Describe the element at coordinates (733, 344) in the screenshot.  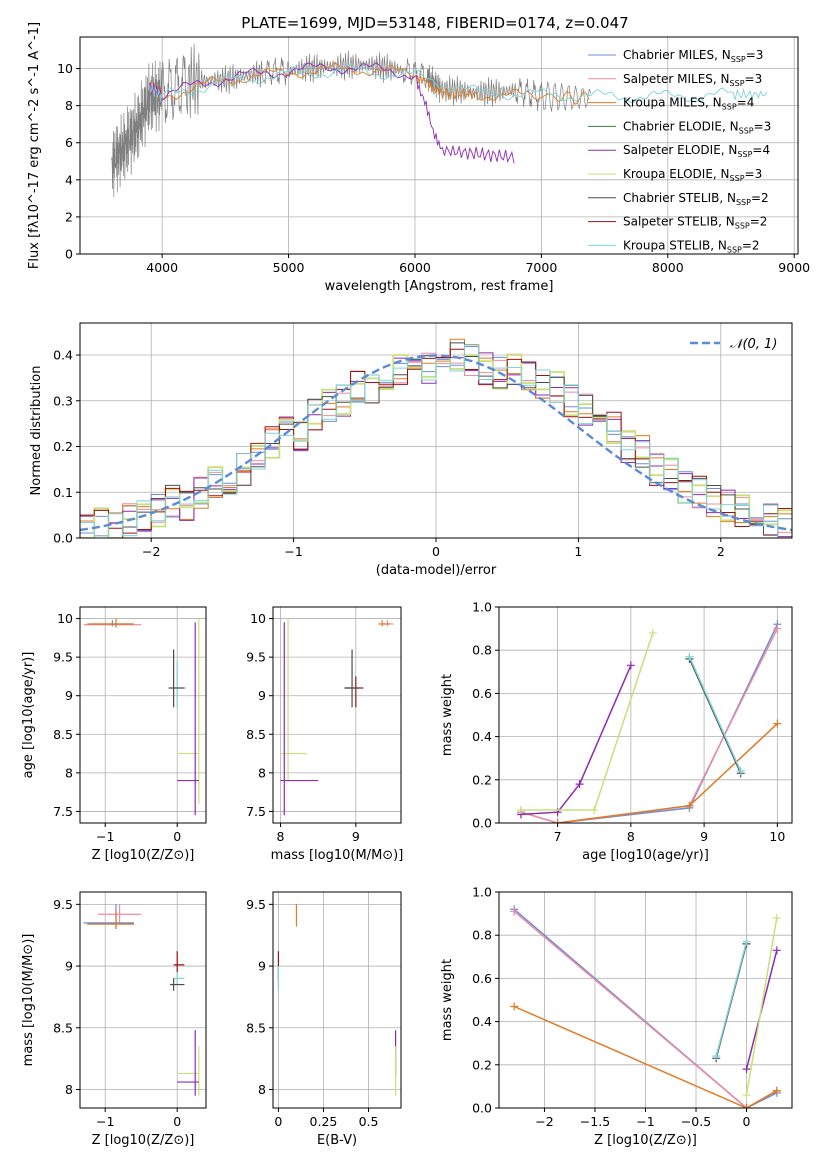
I see `legend: 𝒩(0, 1)` at that location.